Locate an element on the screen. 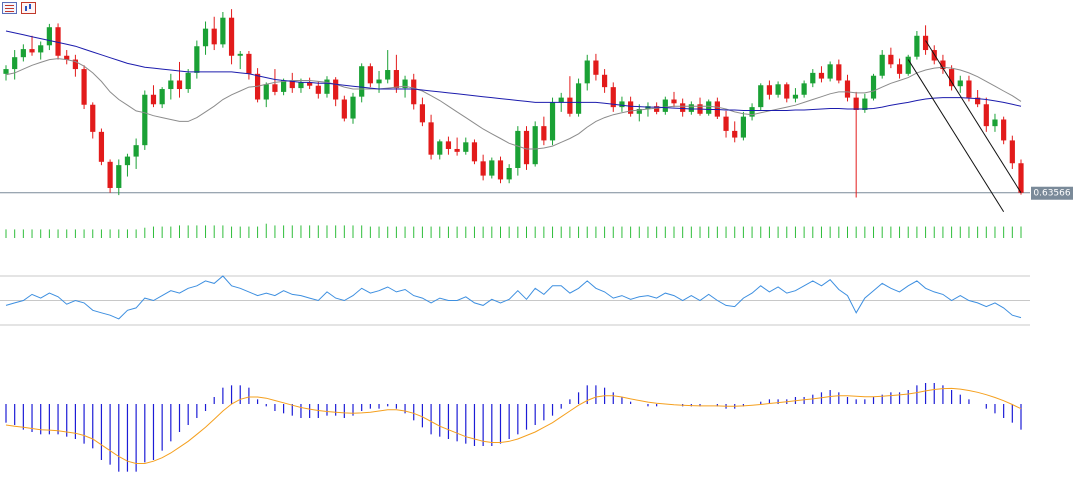 The height and width of the screenshot is (500, 1078). macd-signal-line is located at coordinates (513, 425).